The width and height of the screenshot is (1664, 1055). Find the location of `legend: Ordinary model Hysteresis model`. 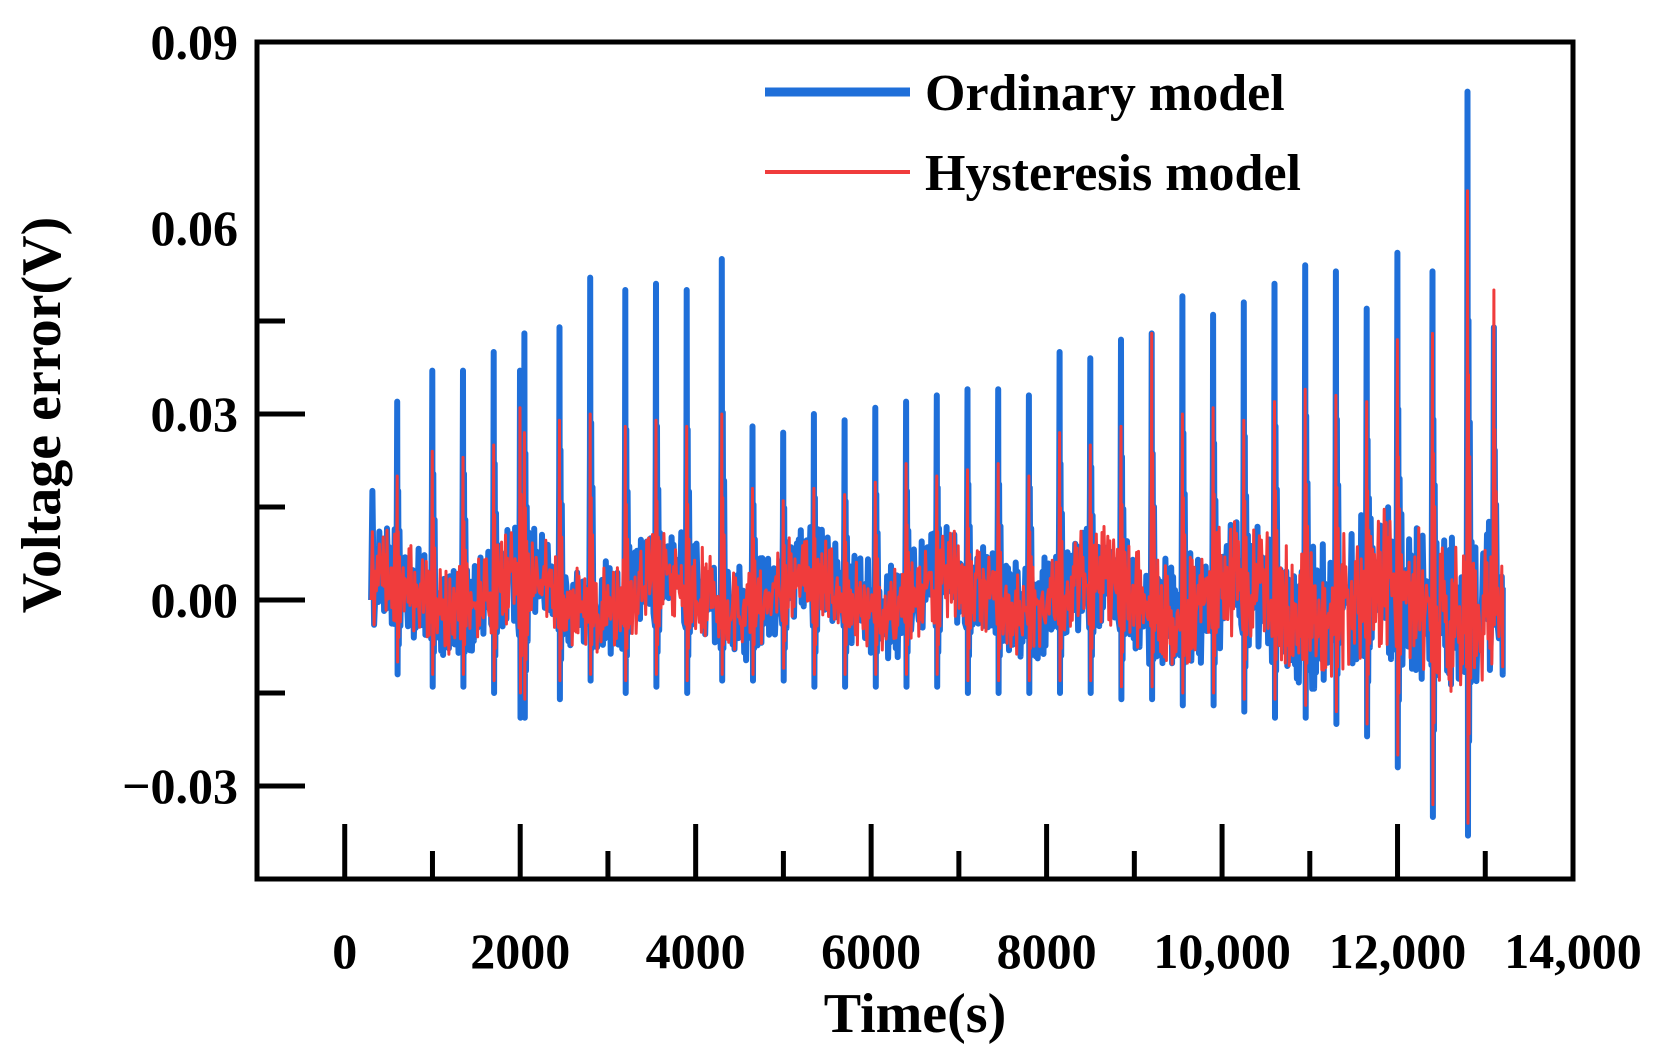

legend: Ordinary model Hysteresis model is located at coordinates (1033, 133).